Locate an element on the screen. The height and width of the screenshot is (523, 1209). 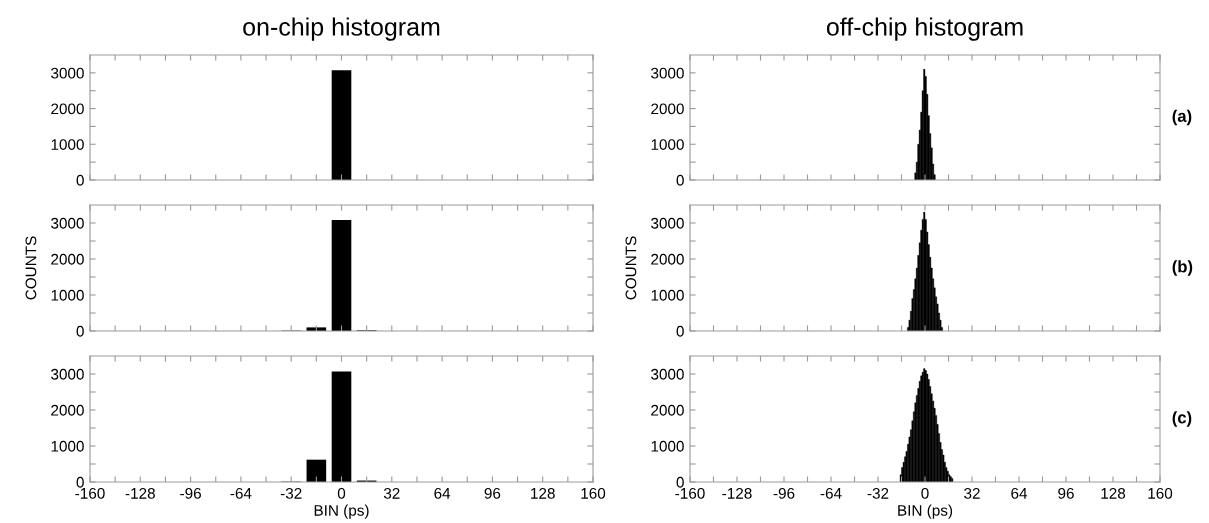
text: (b) is located at coordinates (1182, 268).